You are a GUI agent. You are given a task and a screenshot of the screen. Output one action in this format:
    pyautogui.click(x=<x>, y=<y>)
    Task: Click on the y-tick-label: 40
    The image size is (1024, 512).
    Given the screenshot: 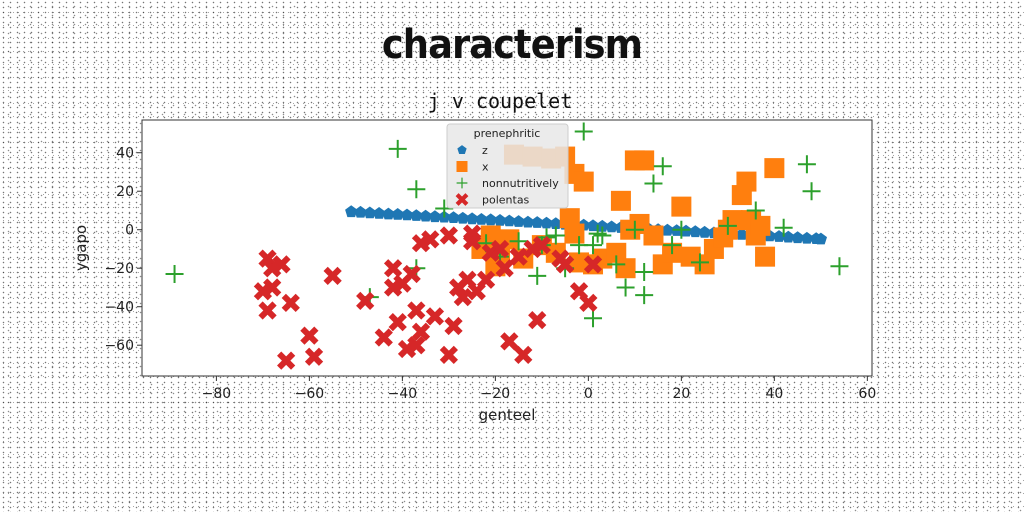 What is the action you would take?
    pyautogui.click(x=125, y=154)
    